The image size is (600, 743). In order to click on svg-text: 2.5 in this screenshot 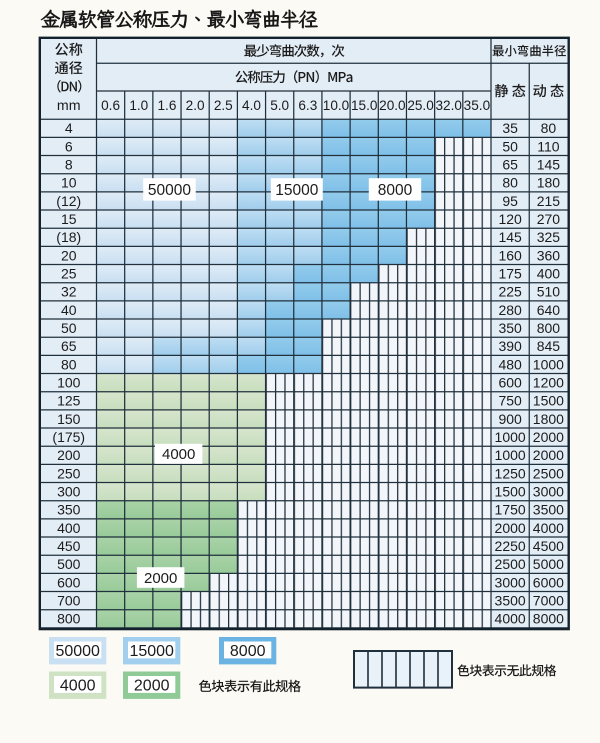, I will do `click(223, 105)`.